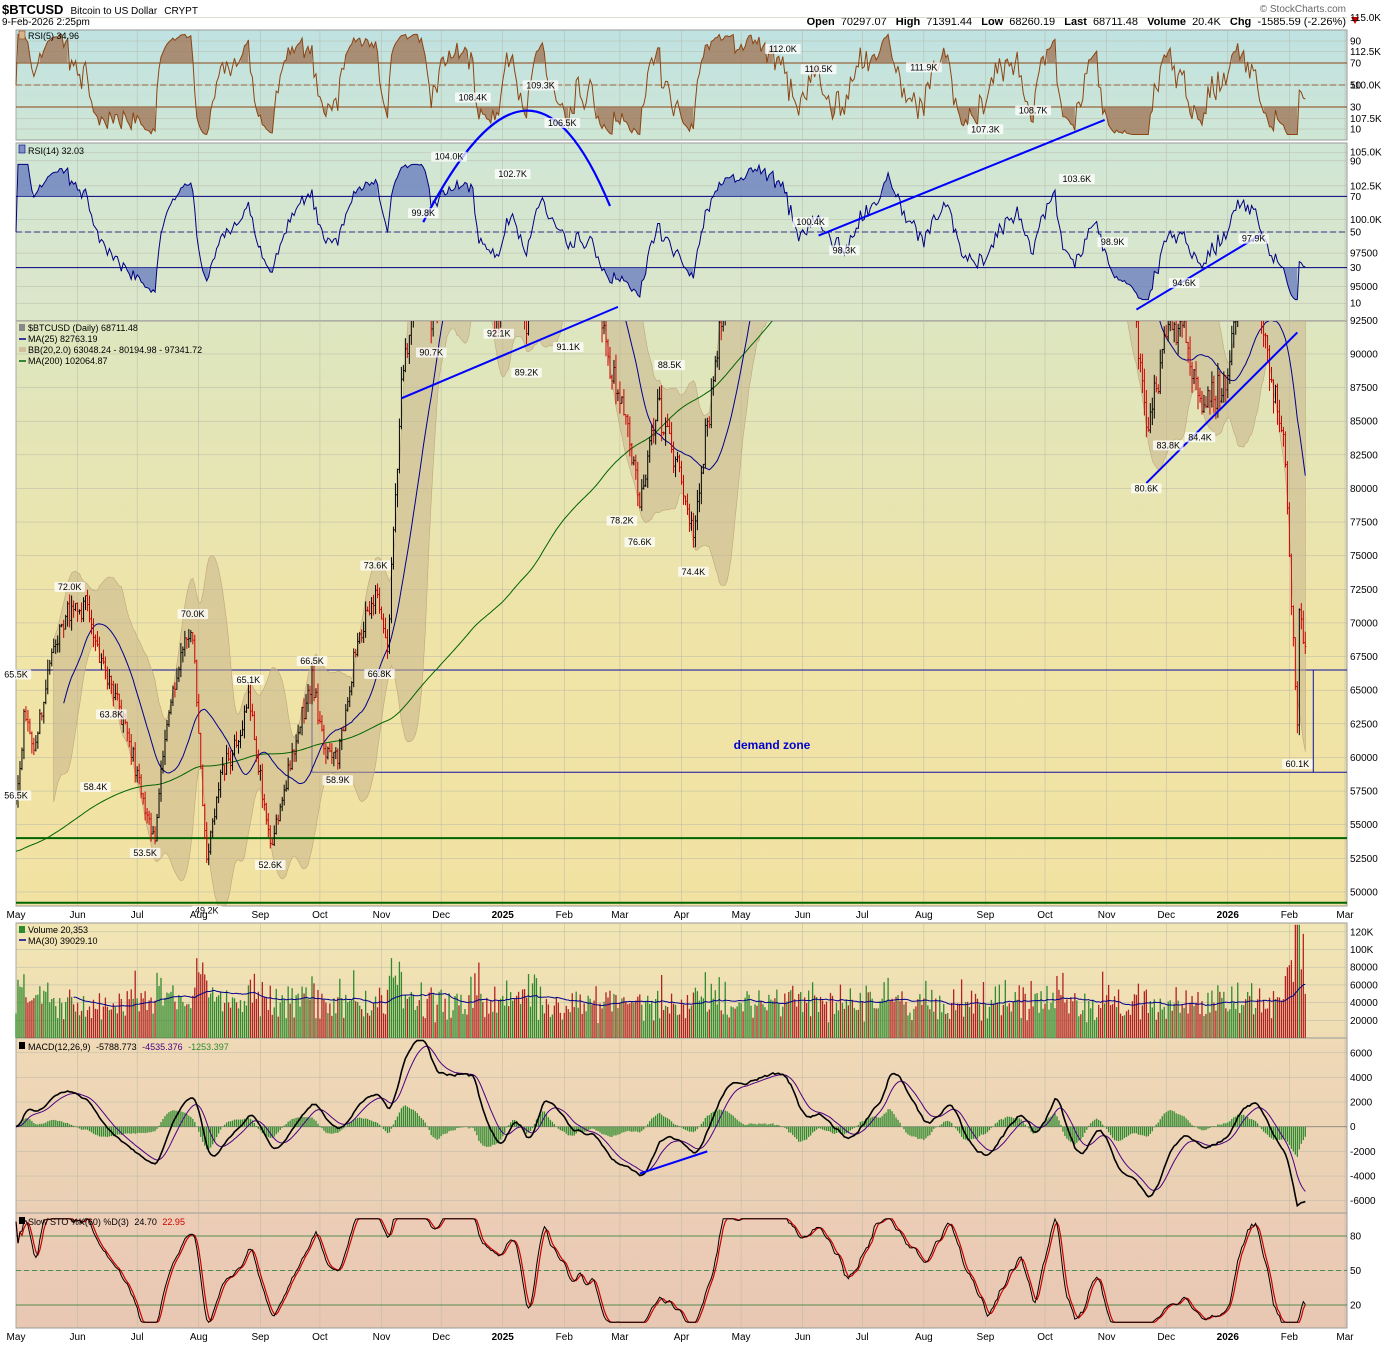  I want to click on price-axis-label: 72500, so click(1364, 590).